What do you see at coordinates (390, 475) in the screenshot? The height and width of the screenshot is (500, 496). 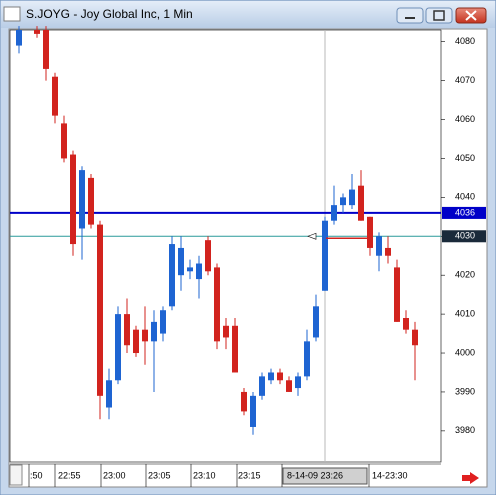 I see `x-tick-label: 14-23:30` at bounding box center [390, 475].